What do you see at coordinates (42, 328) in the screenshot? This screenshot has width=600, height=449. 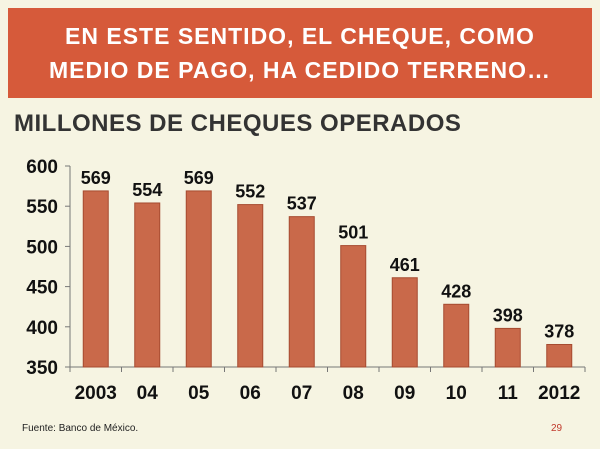 I see `y-tick-label: 400` at bounding box center [42, 328].